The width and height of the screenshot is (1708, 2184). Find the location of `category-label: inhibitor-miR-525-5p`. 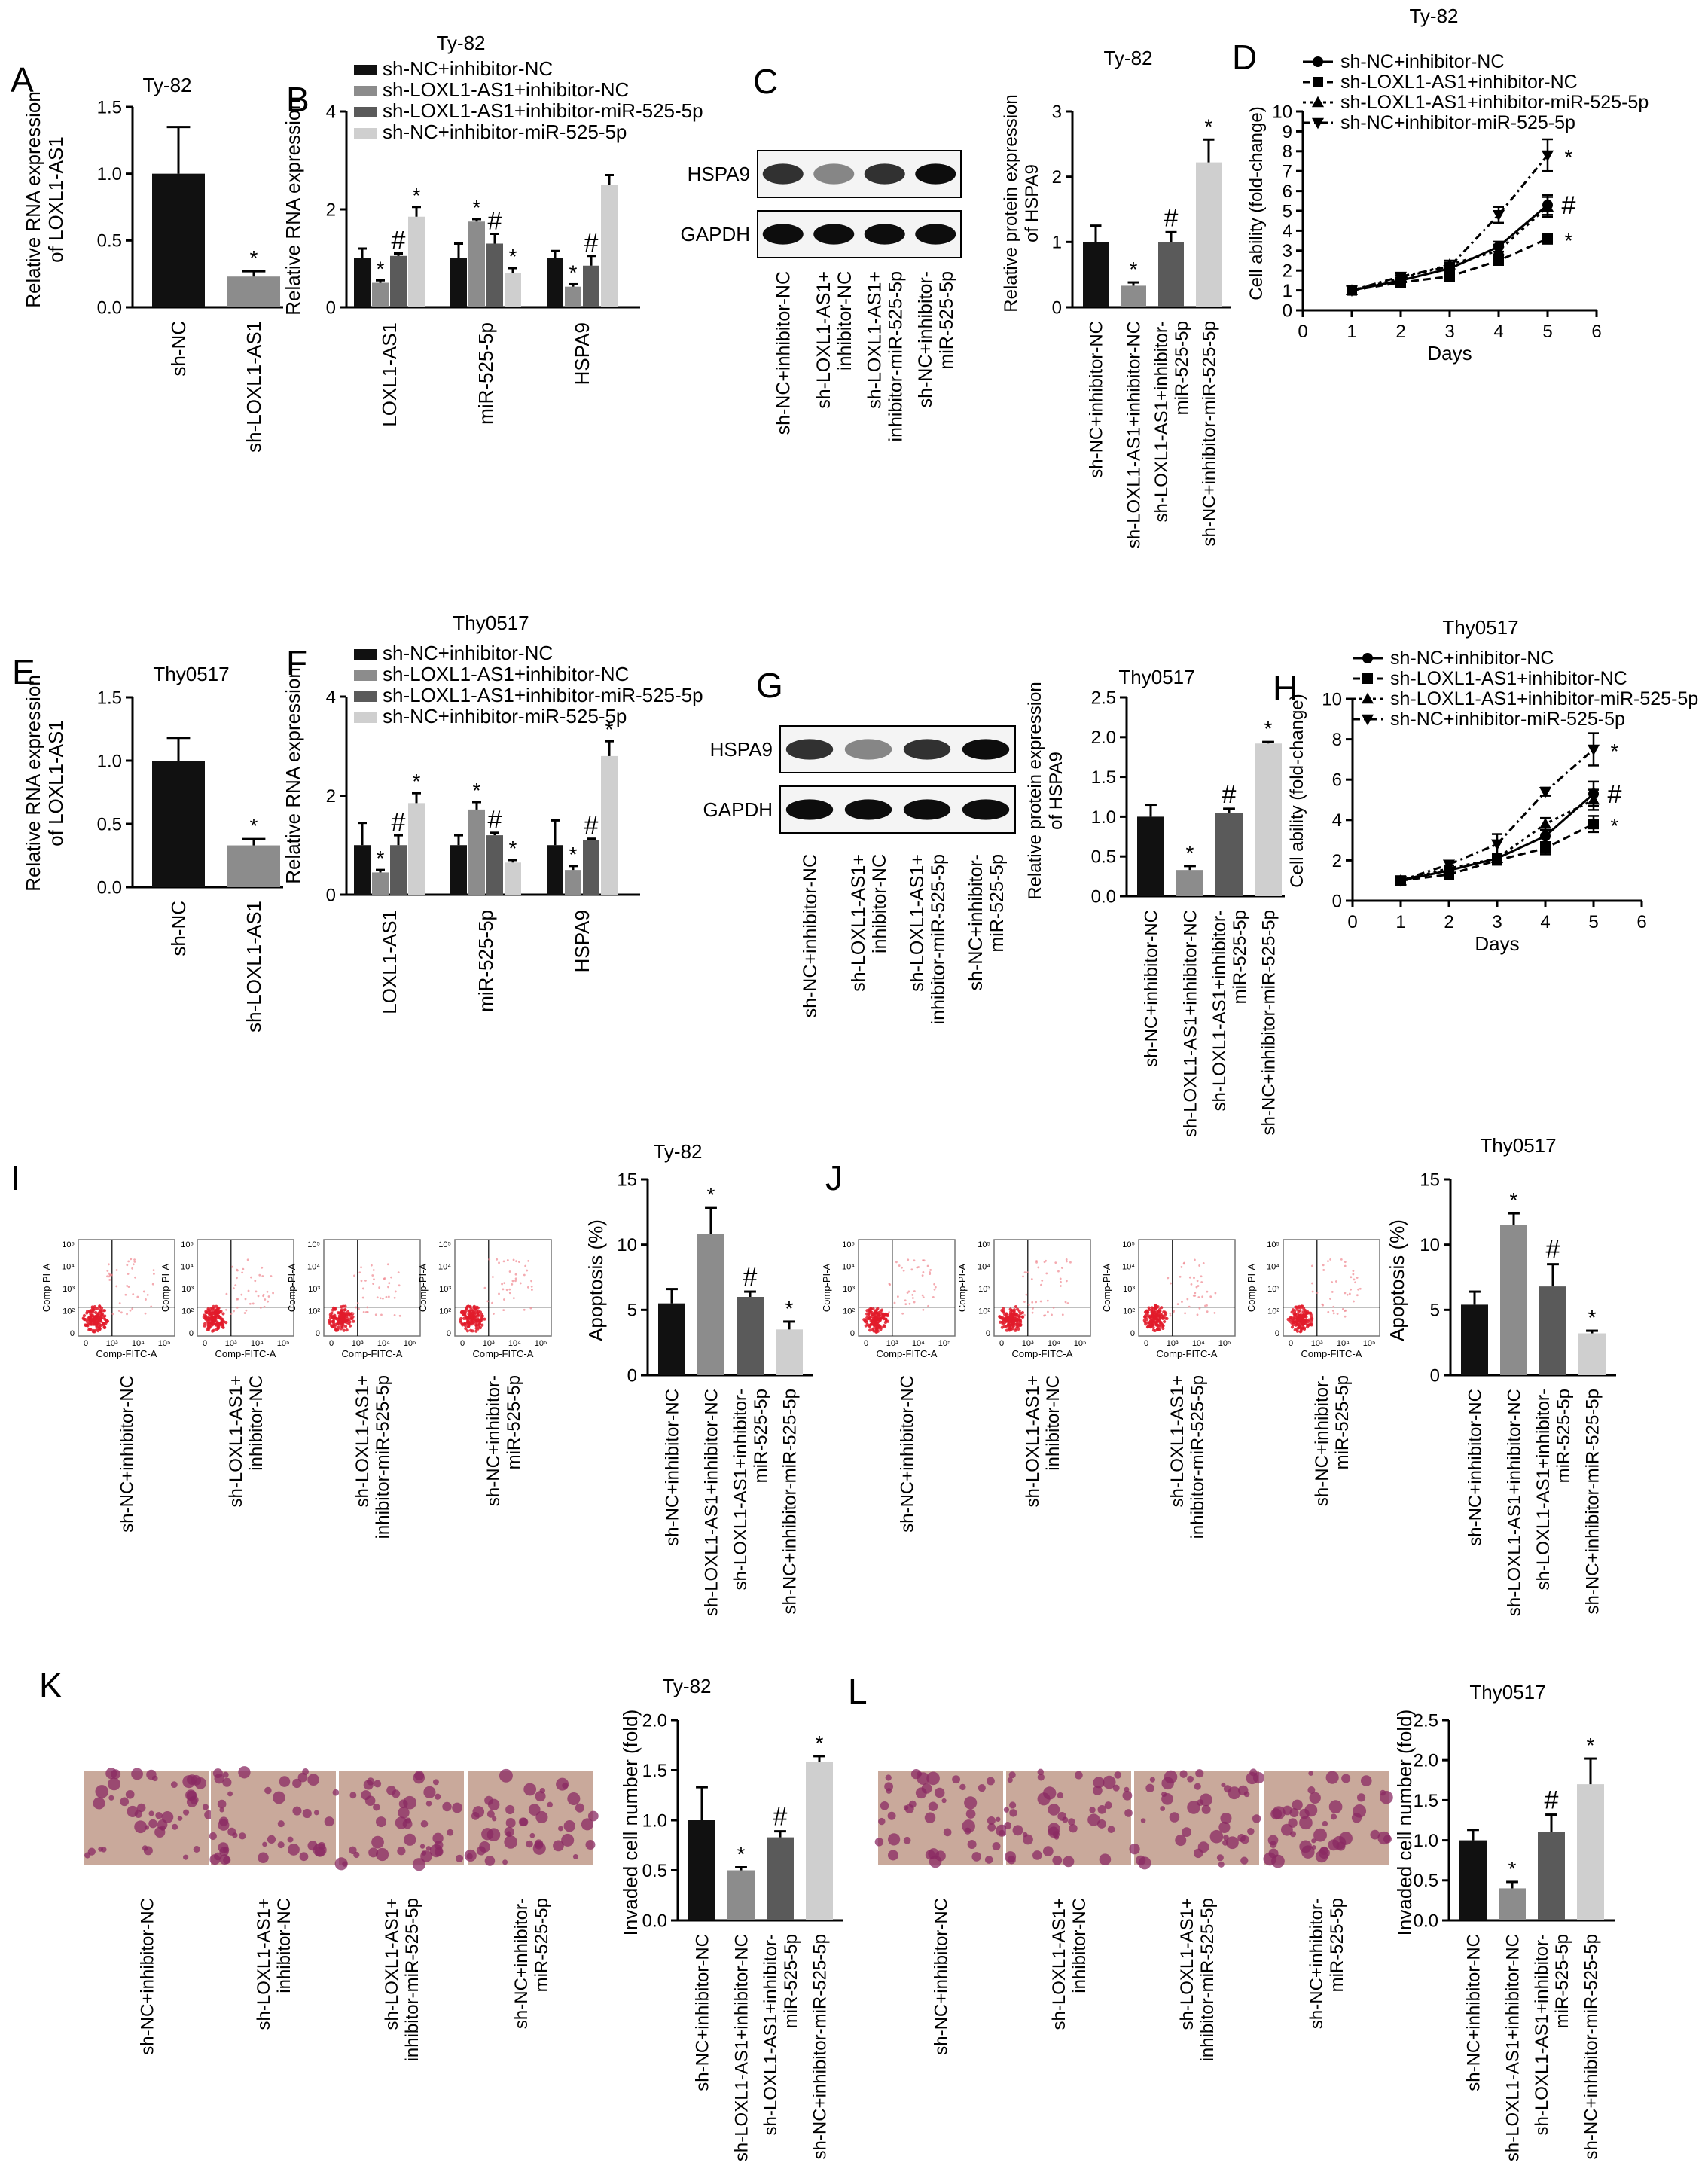

category-label: inhibitor-miR-525-5p is located at coordinates (412, 1979).